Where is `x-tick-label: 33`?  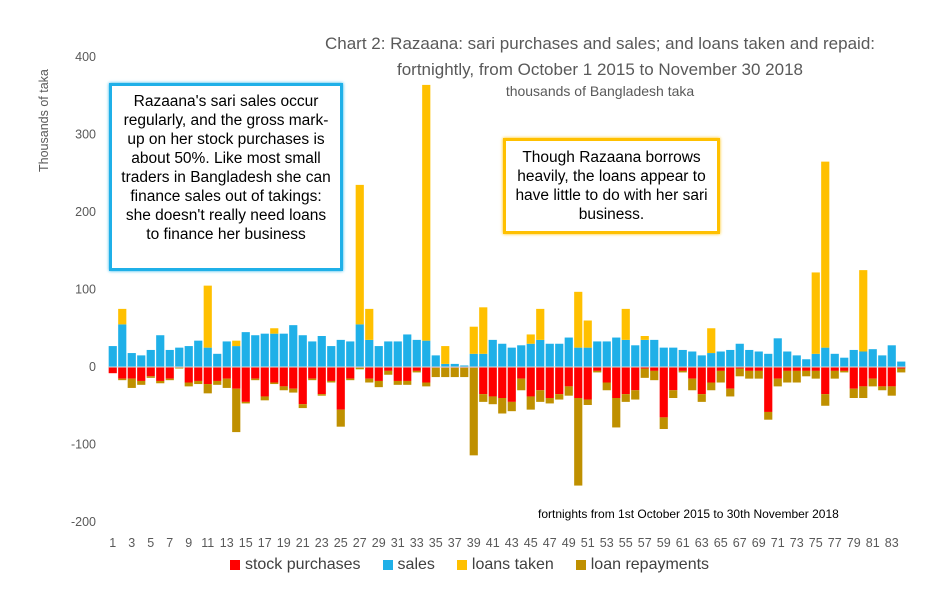
x-tick-label: 33 is located at coordinates (417, 543).